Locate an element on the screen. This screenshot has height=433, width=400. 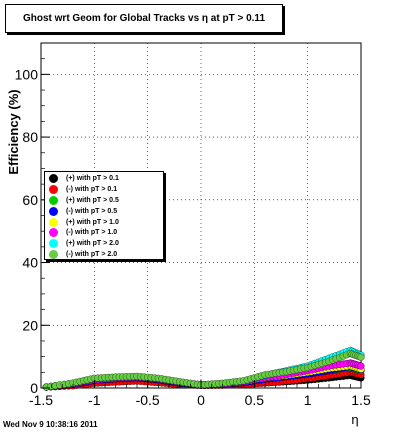
y-tick-label: 20 is located at coordinates (30, 325).